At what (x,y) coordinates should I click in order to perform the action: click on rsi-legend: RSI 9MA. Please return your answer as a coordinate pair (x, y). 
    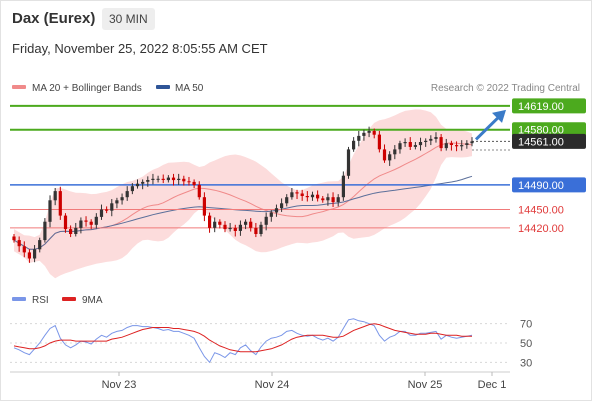
    Looking at the image, I should click on (57, 300).